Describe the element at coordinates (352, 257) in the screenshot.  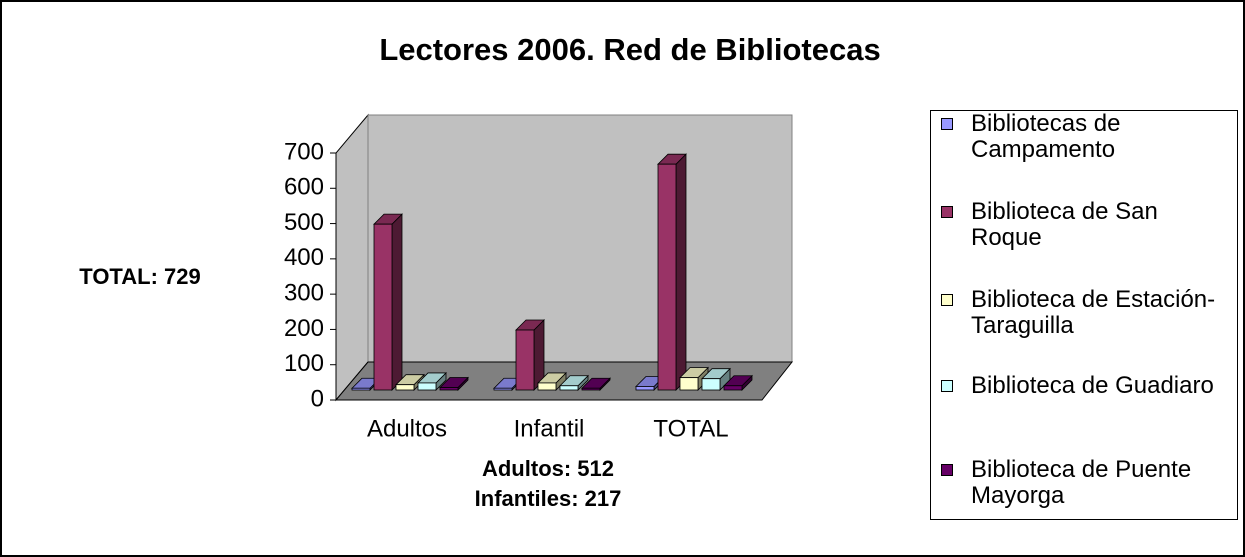
I see `side-wall` at that location.